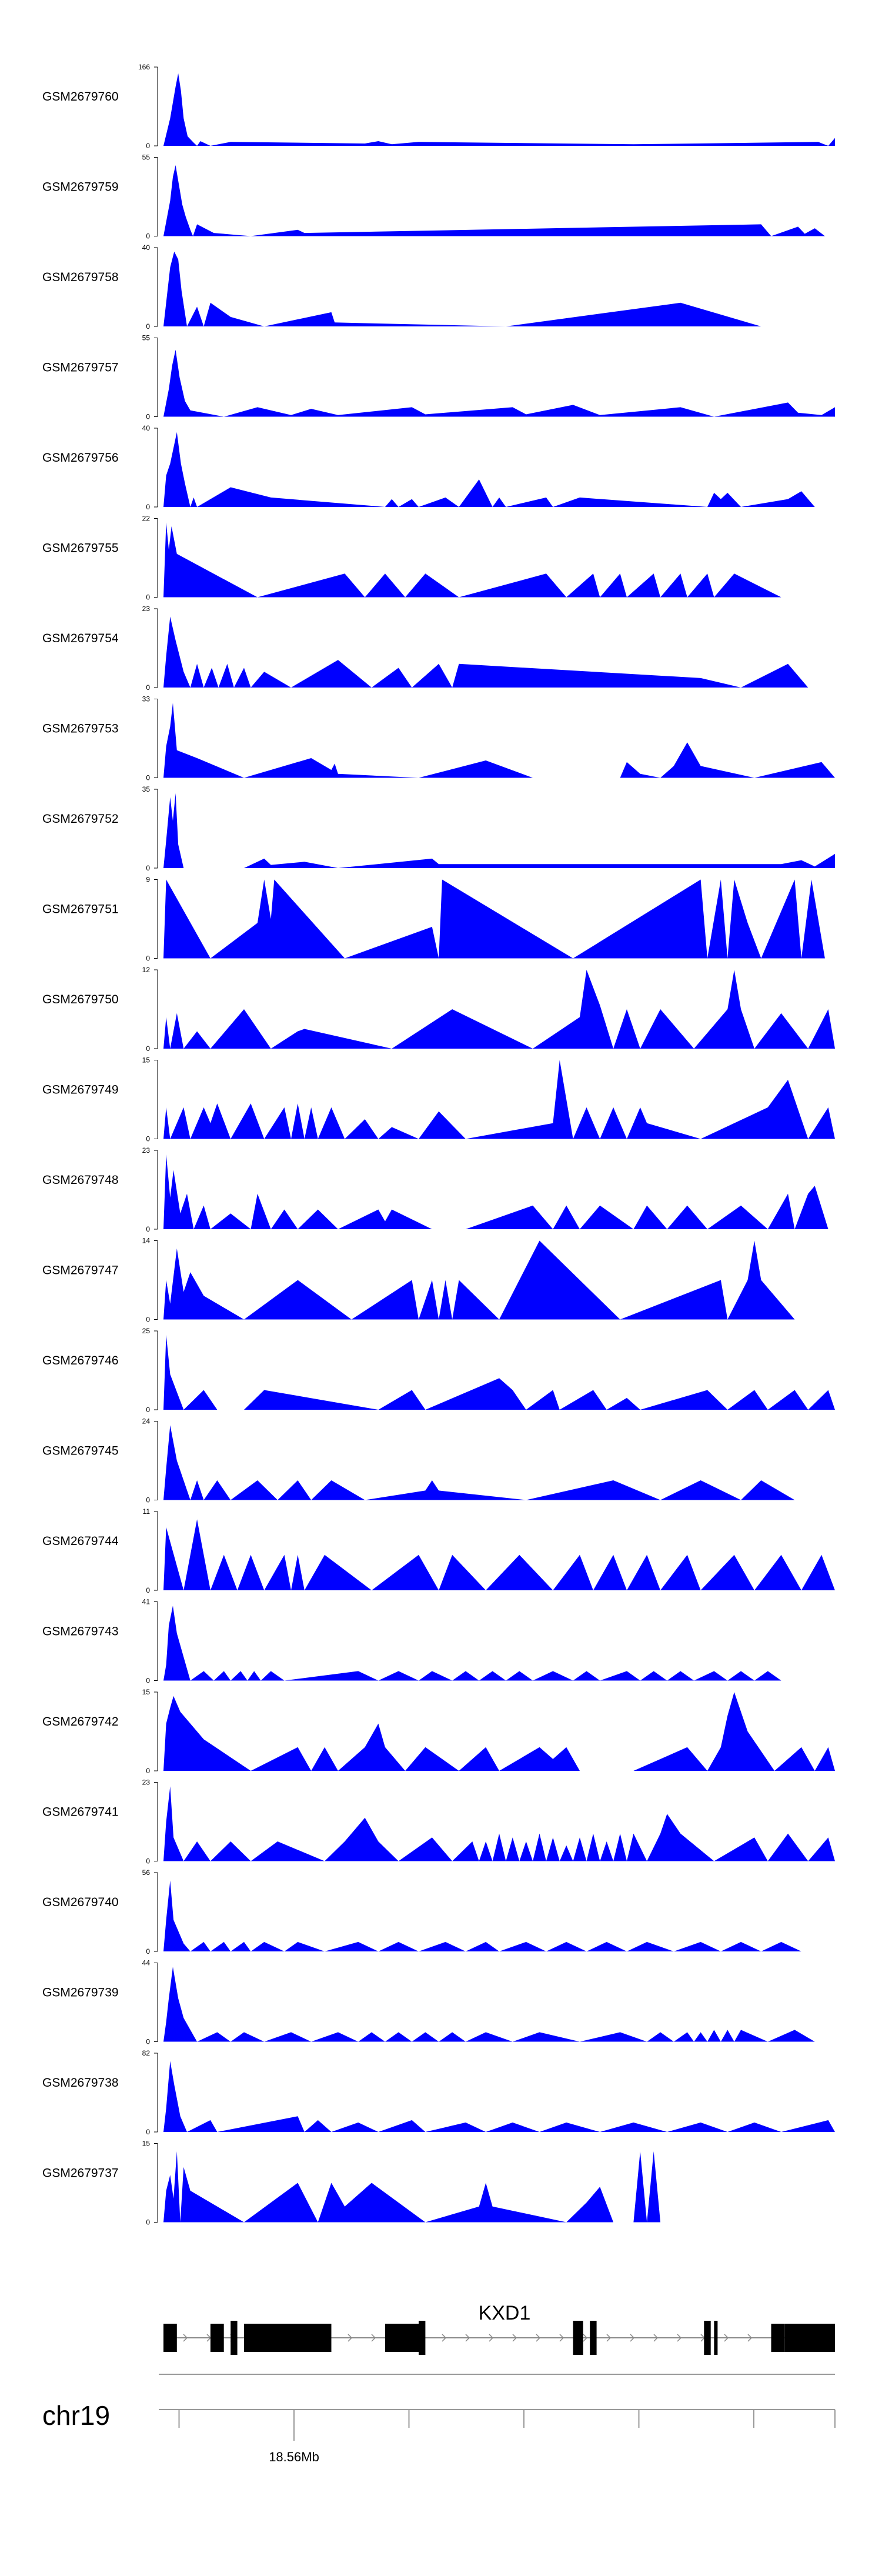 This screenshot has height=2576, width=882. Describe the element at coordinates (146, 1963) in the screenshot. I see `track-ymax-label: 44` at that location.